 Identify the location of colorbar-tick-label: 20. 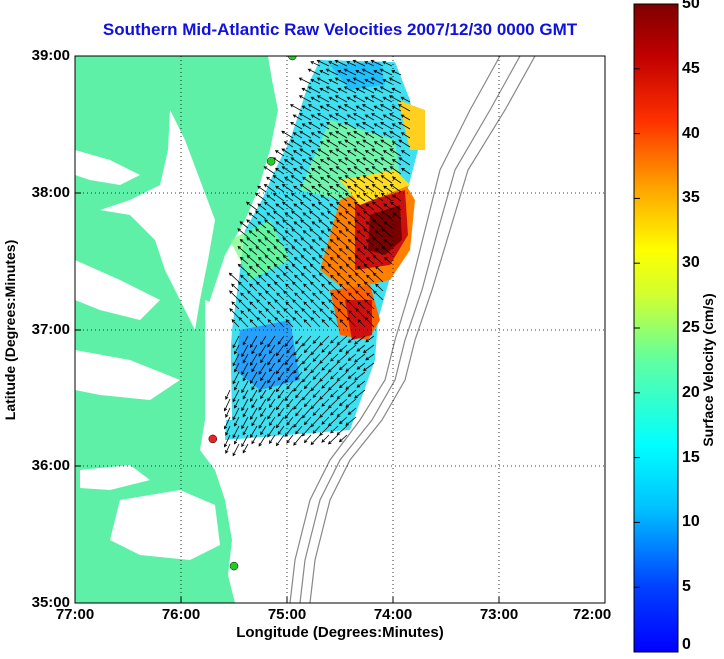
(691, 392).